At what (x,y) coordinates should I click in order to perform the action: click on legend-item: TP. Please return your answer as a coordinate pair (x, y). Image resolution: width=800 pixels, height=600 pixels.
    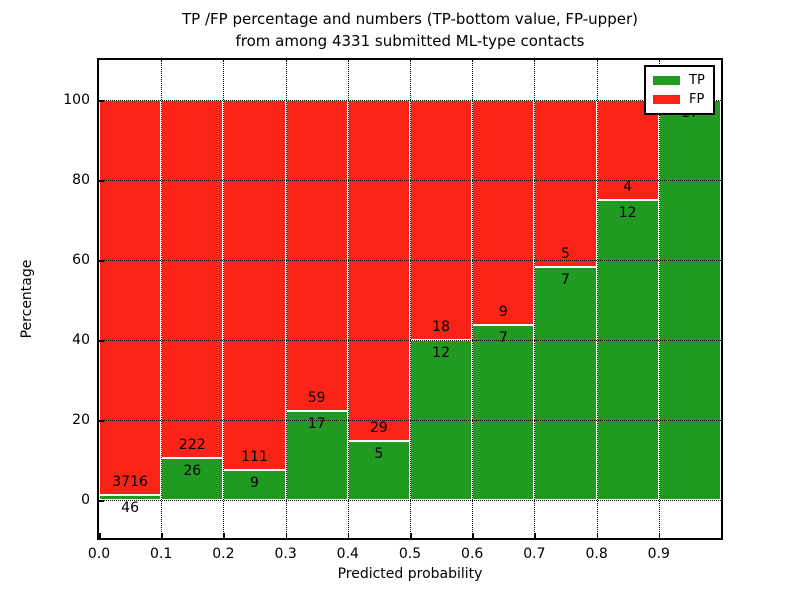
    Looking at the image, I should click on (679, 80).